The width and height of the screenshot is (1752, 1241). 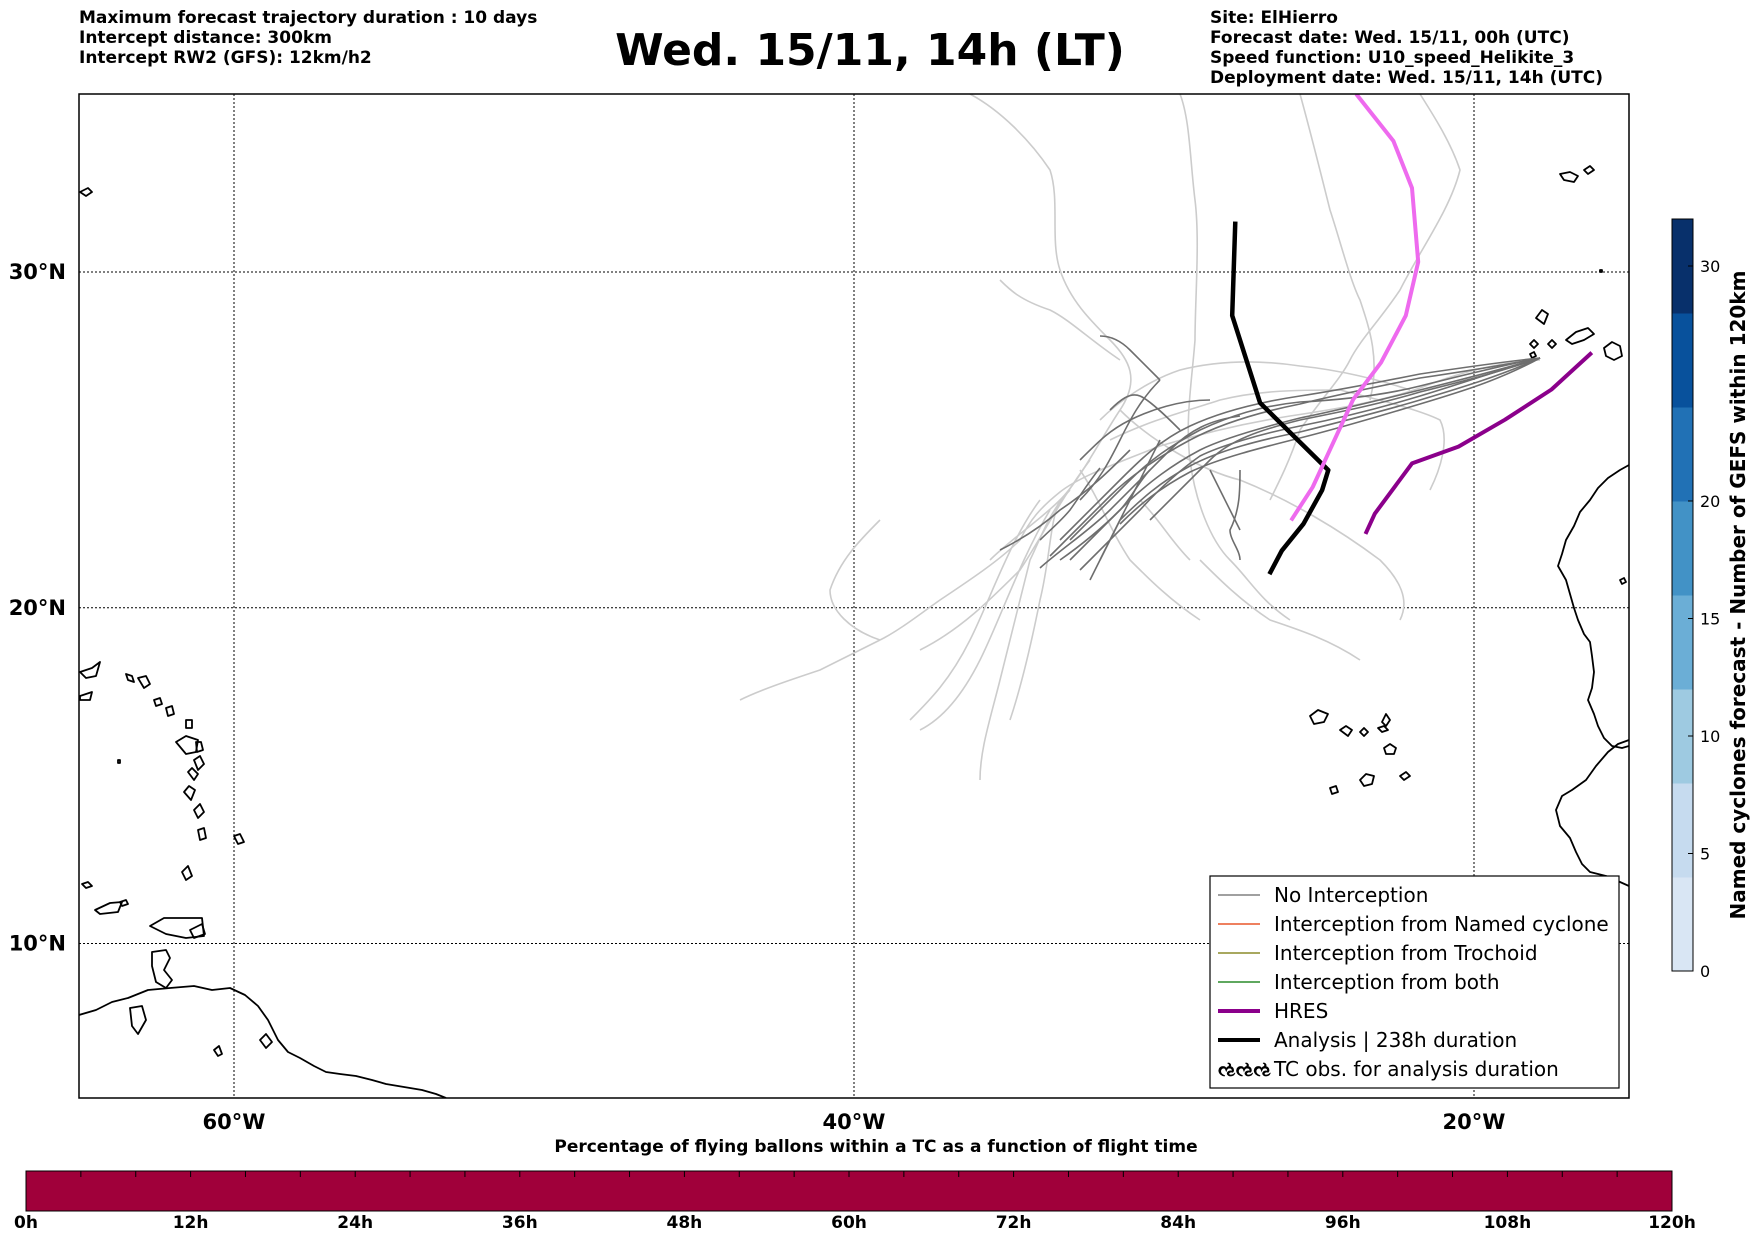 I want to click on deployment-date-text: Deployment date: Wed. 15/11, 14h (UTC), so click(x=1407, y=78).